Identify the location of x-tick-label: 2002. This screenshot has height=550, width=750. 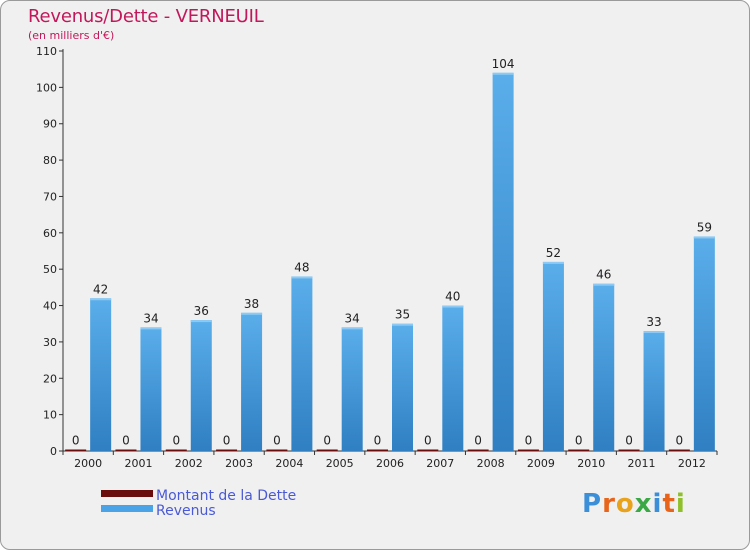
(189, 463).